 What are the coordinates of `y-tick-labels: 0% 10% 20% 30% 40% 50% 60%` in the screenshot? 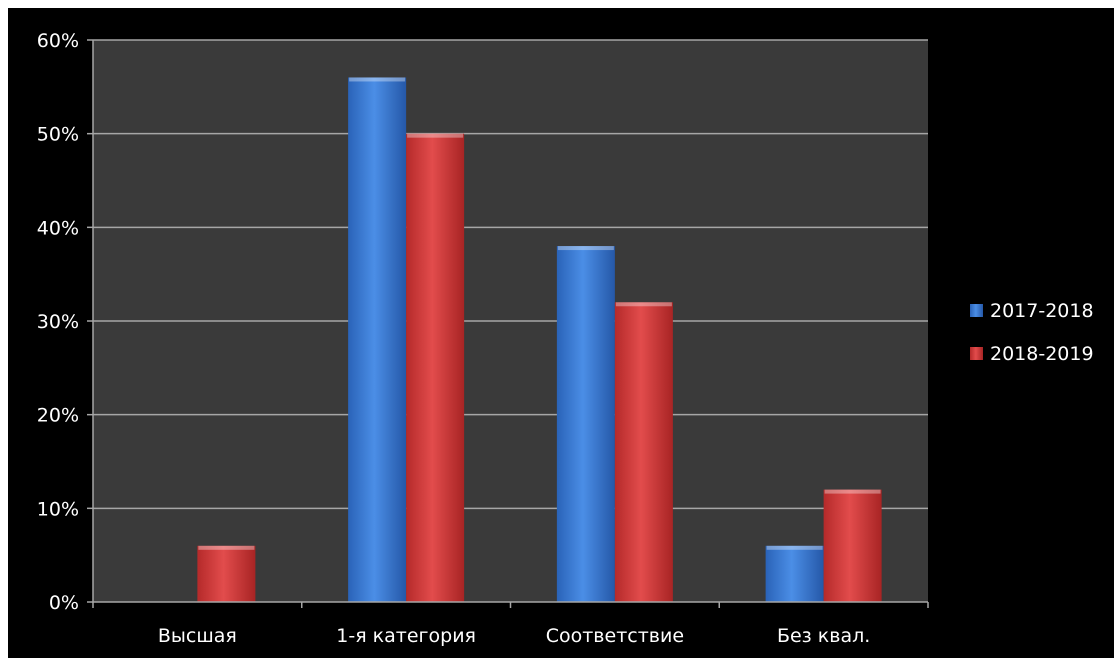 It's located at (58, 322).